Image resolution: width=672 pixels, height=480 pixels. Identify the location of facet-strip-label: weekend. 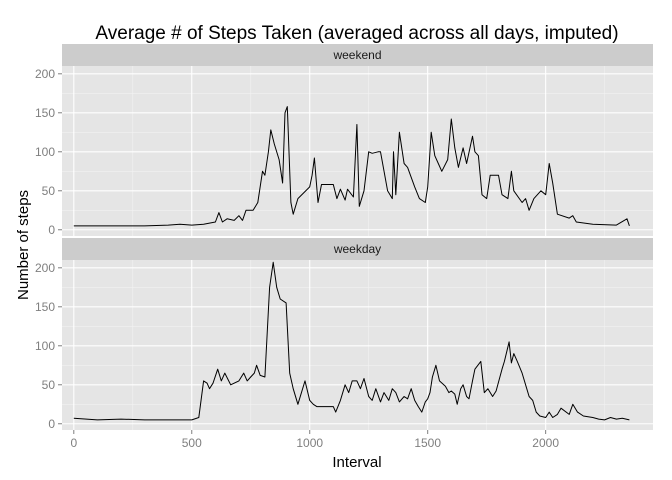
(356, 55).